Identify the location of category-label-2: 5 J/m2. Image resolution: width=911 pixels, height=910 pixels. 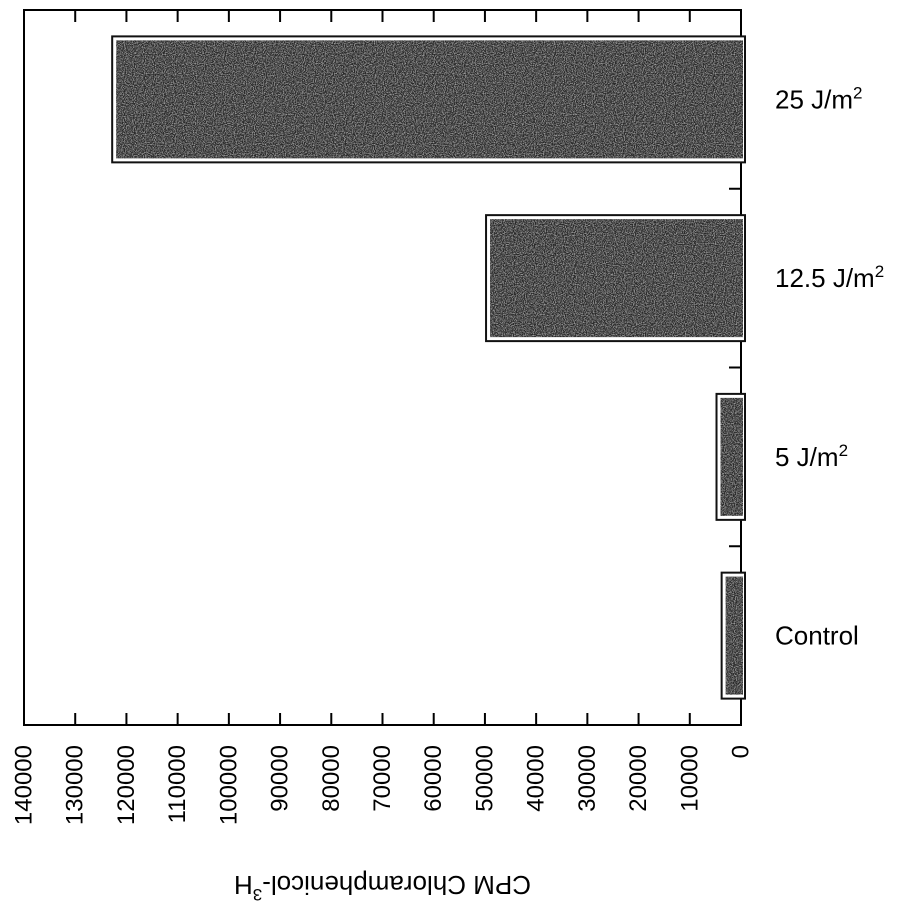
(811, 456).